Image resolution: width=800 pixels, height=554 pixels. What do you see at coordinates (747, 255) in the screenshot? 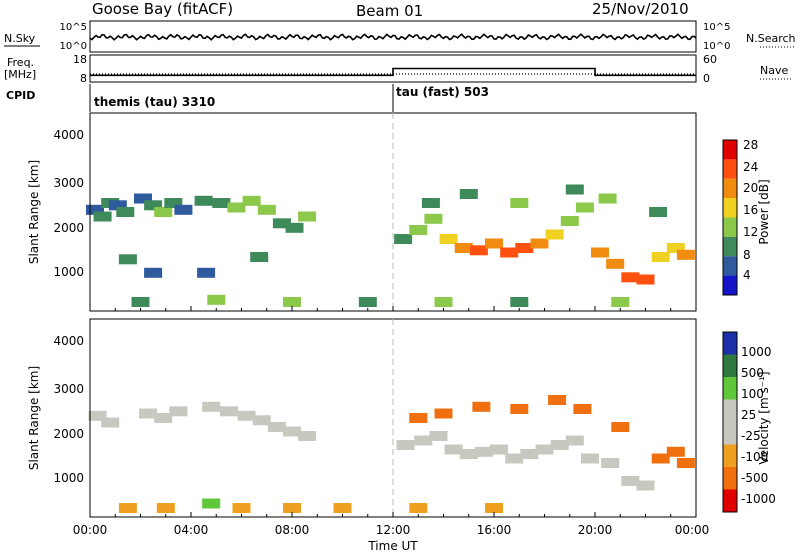
I see `power-cbar-tick-8: 8` at bounding box center [747, 255].